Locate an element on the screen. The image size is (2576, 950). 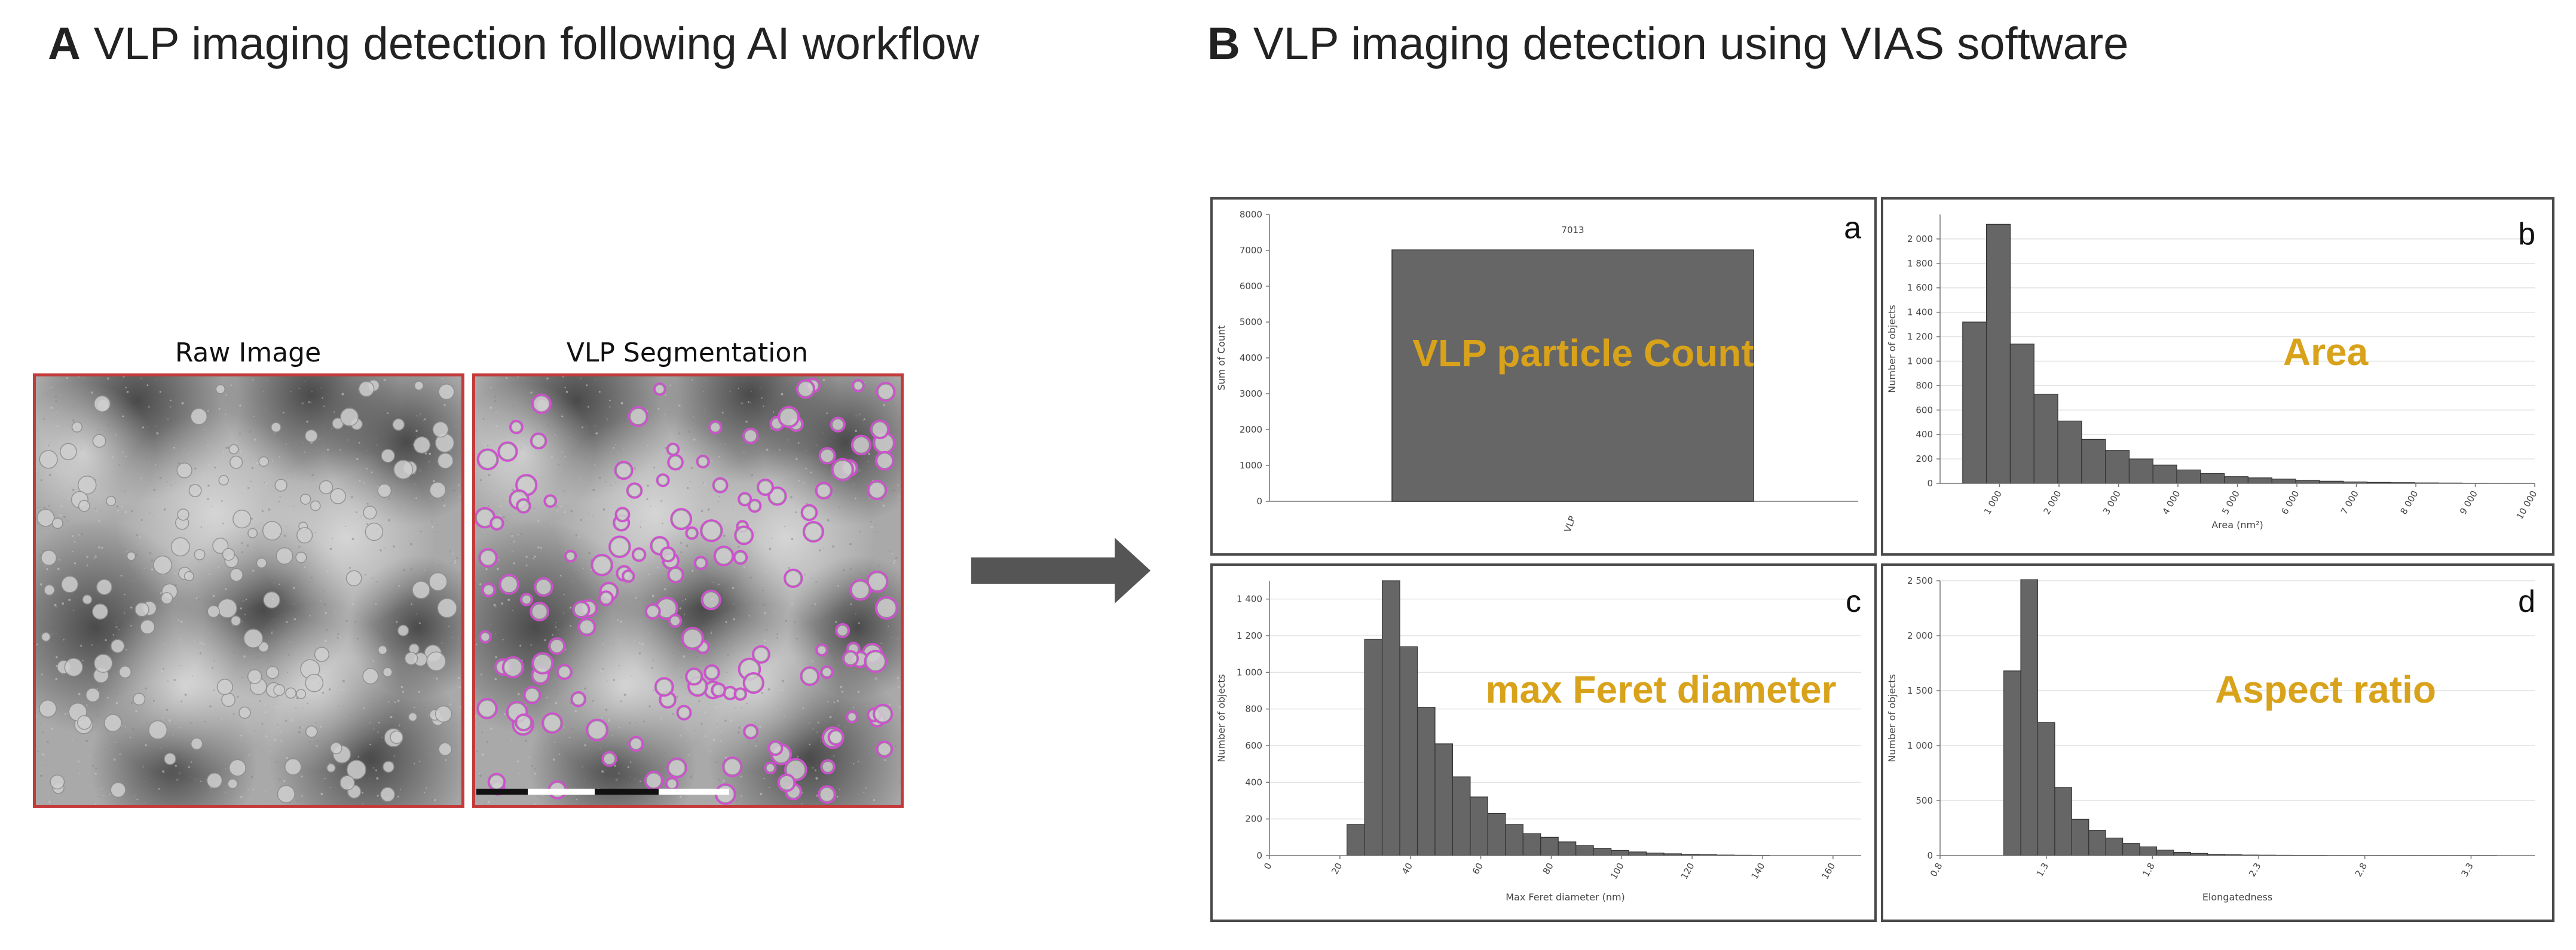
chart-c-bar is located at coordinates (1584, 850).